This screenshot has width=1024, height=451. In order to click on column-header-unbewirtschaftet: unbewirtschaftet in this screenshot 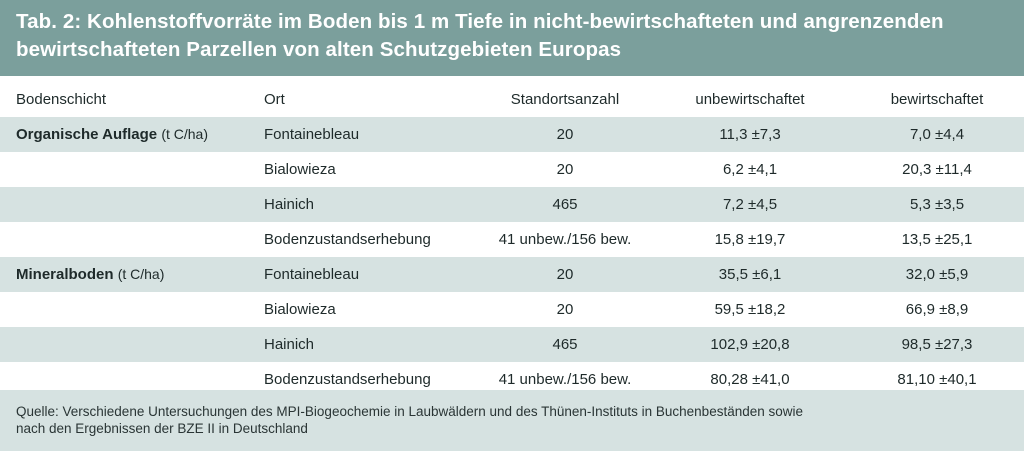, I will do `click(750, 99)`.